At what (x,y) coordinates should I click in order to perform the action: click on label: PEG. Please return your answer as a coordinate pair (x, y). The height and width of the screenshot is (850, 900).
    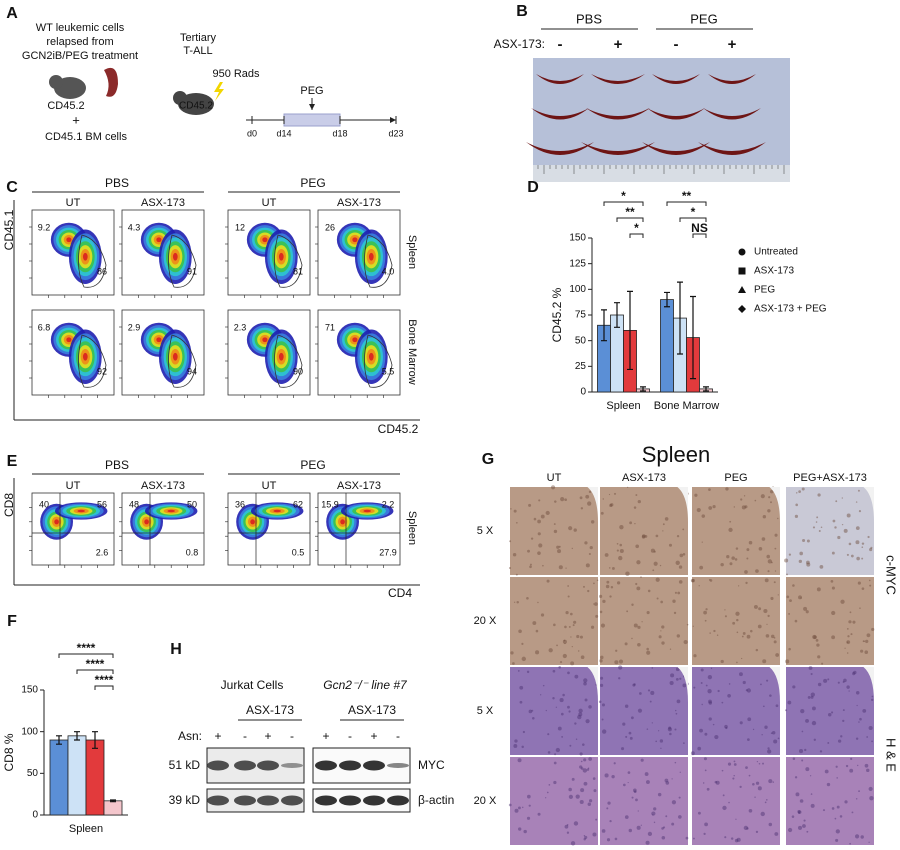
    Looking at the image, I should click on (703, 18).